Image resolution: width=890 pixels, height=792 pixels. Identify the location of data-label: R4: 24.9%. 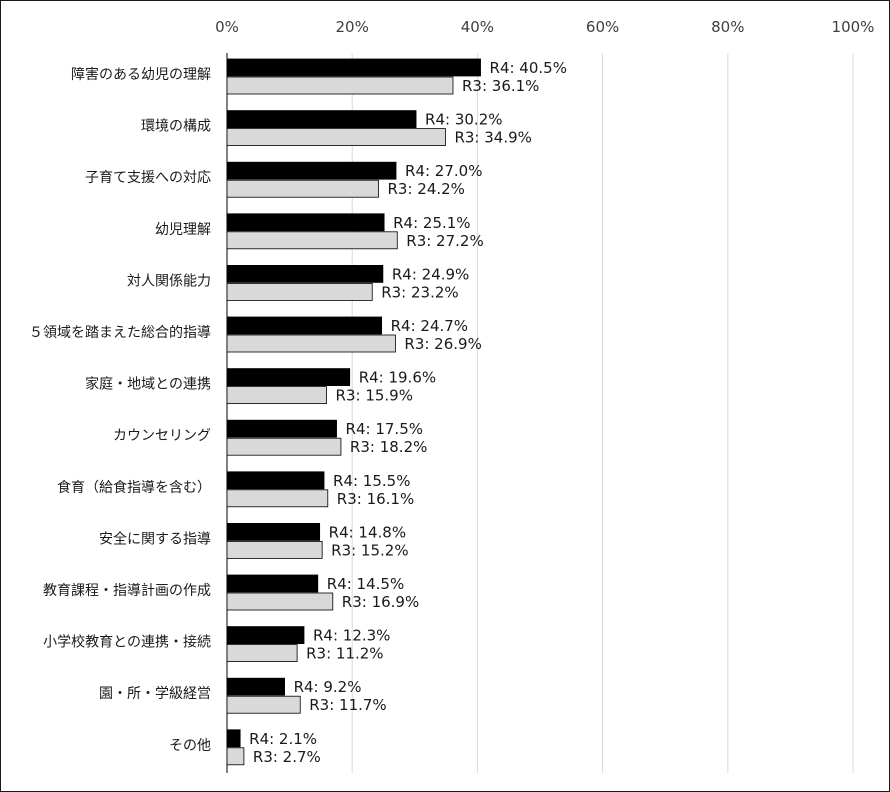
(430, 274).